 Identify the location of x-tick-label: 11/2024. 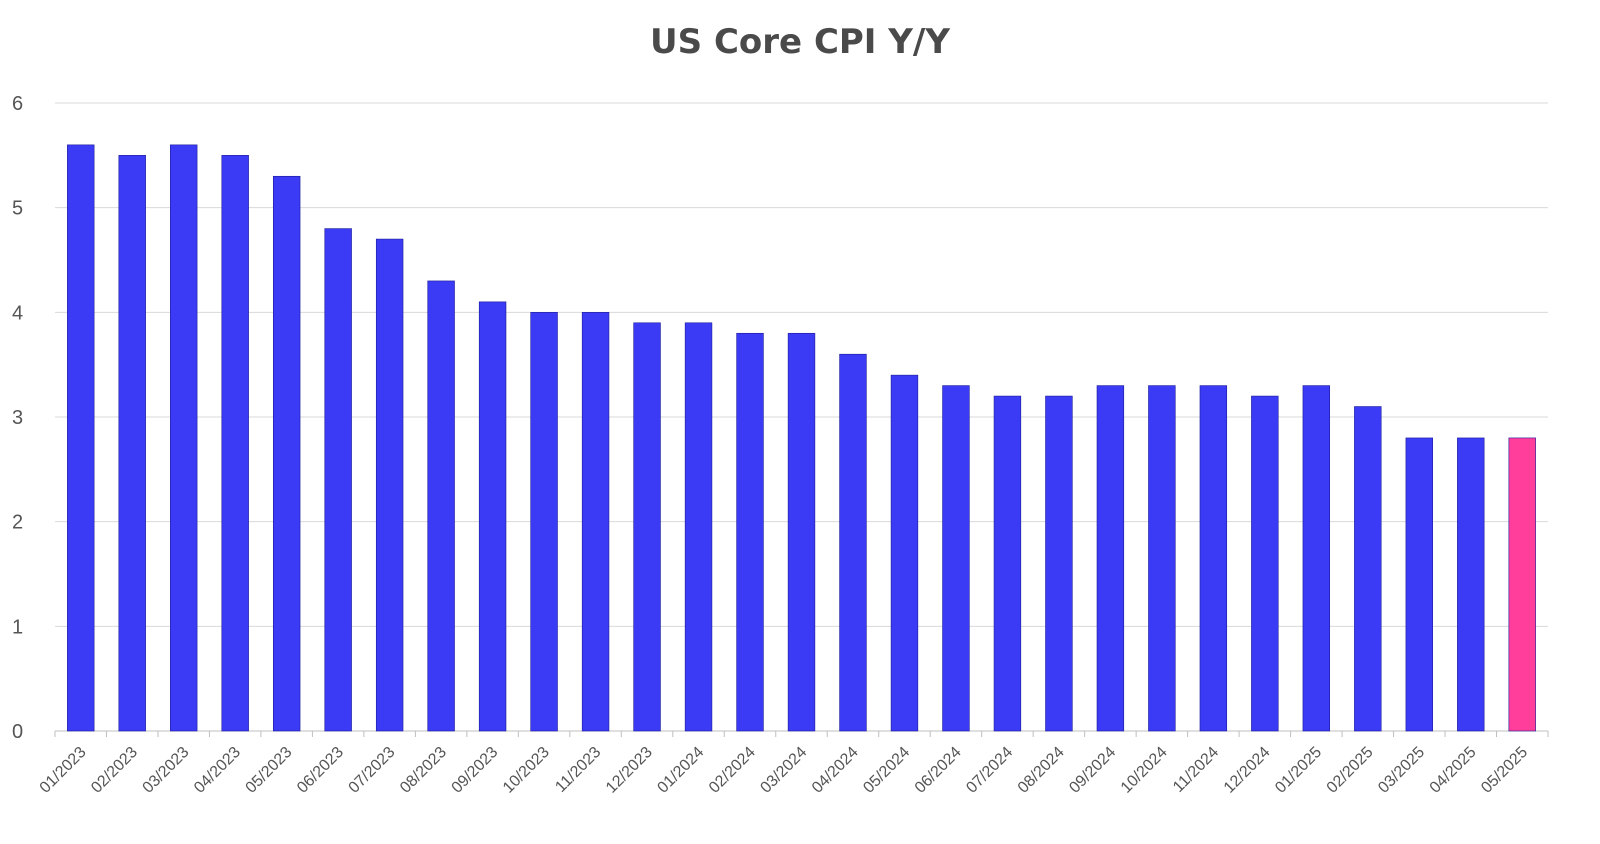
(1196, 770).